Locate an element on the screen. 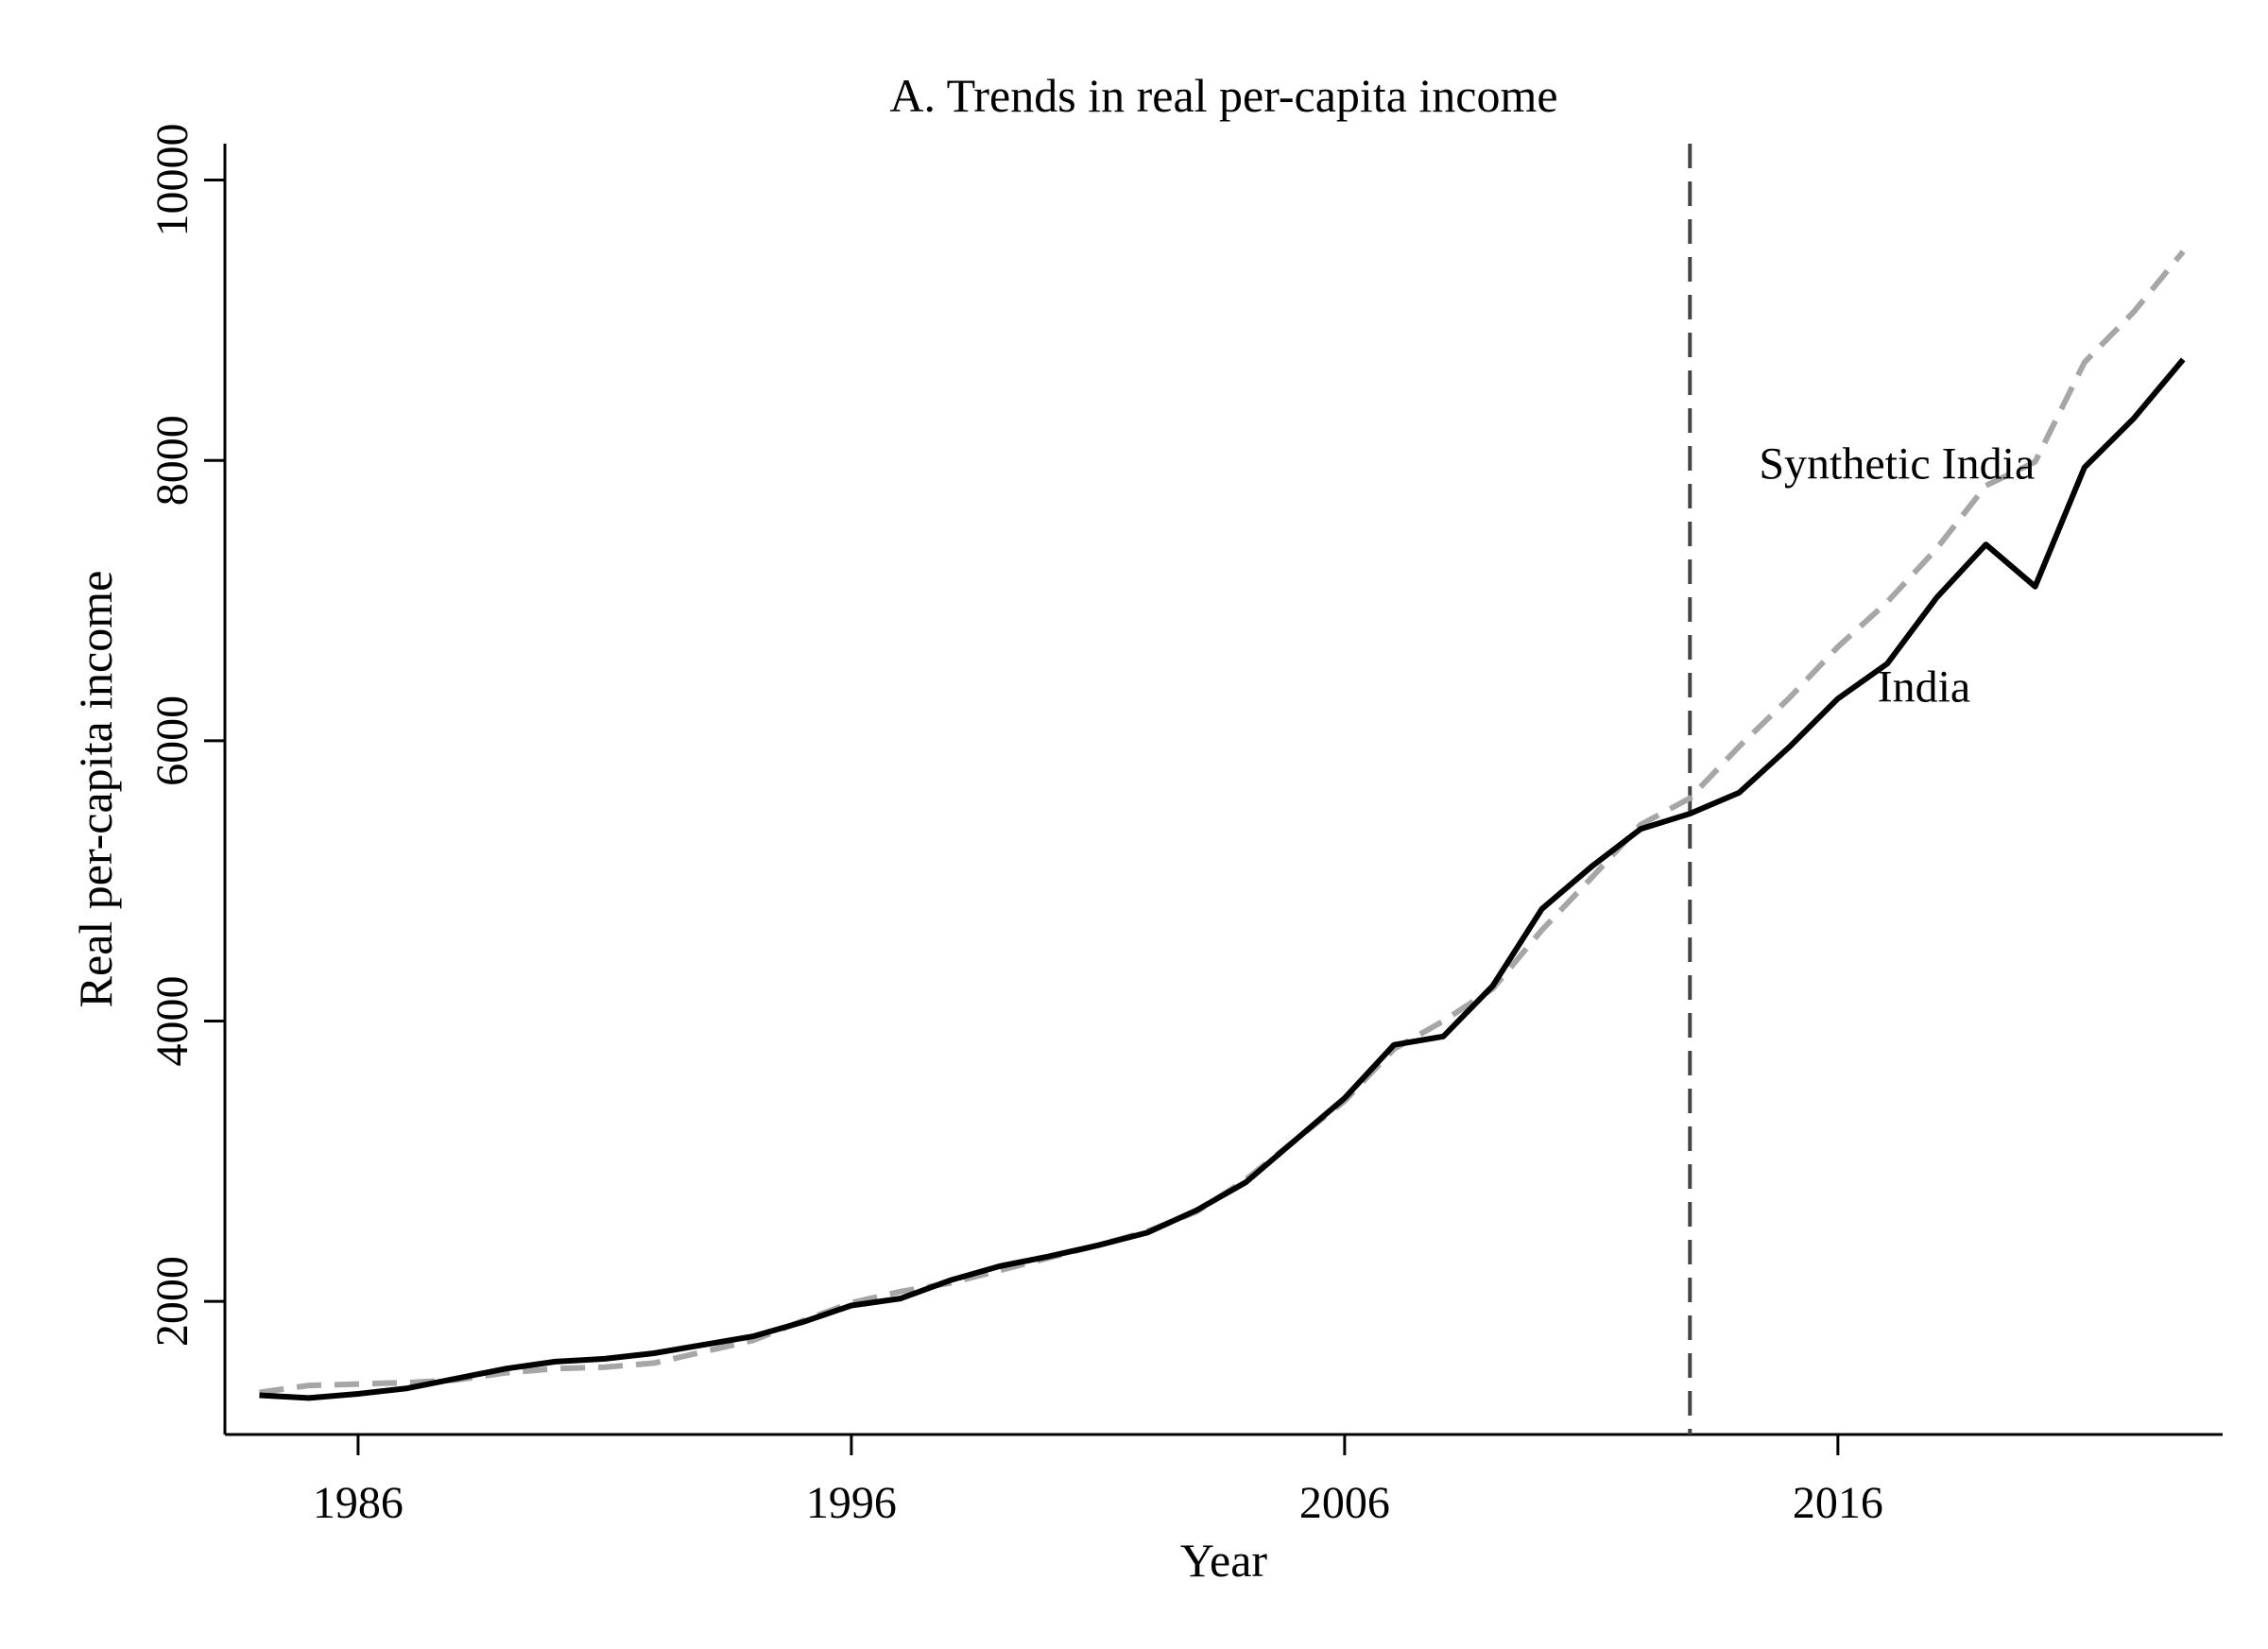 This screenshot has width=2268, height=1649. y-tick-label: 10000 is located at coordinates (172, 180).